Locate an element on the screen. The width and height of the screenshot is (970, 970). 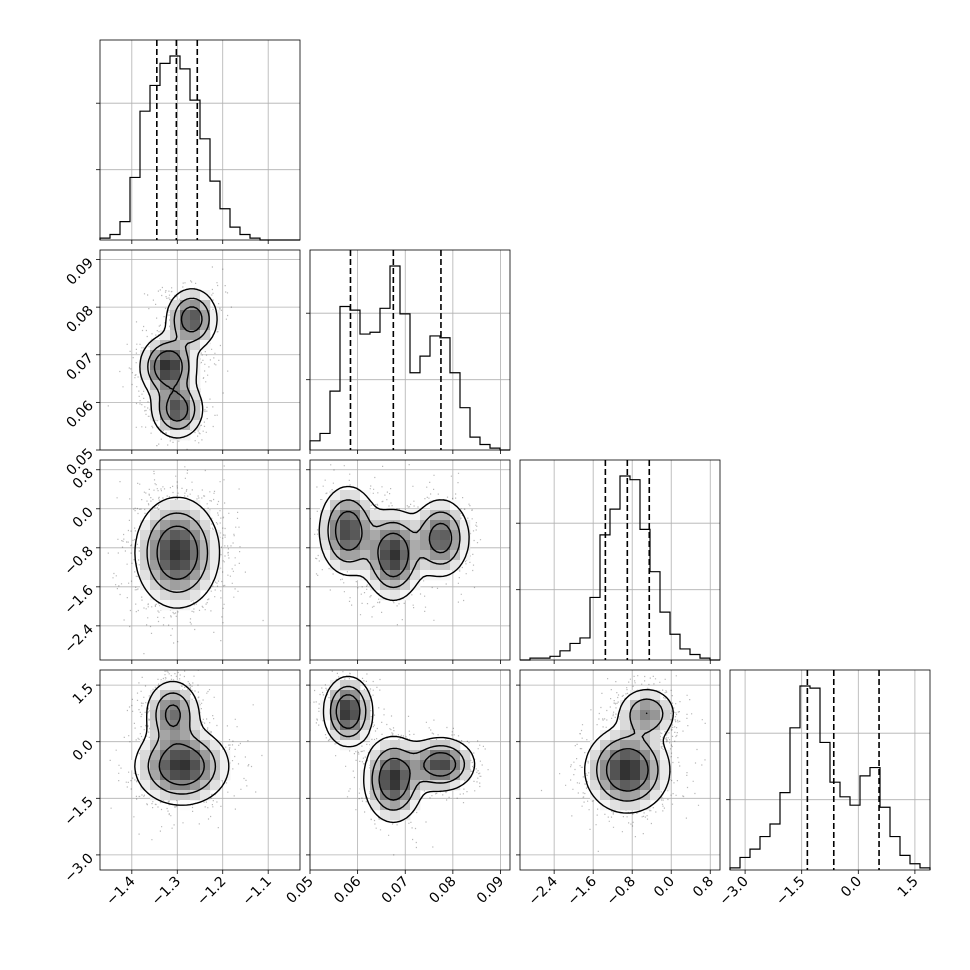
joint-panel-1-3: 0.05 0.06 0.07 0.08 0.09 is located at coordinates (397, 788).